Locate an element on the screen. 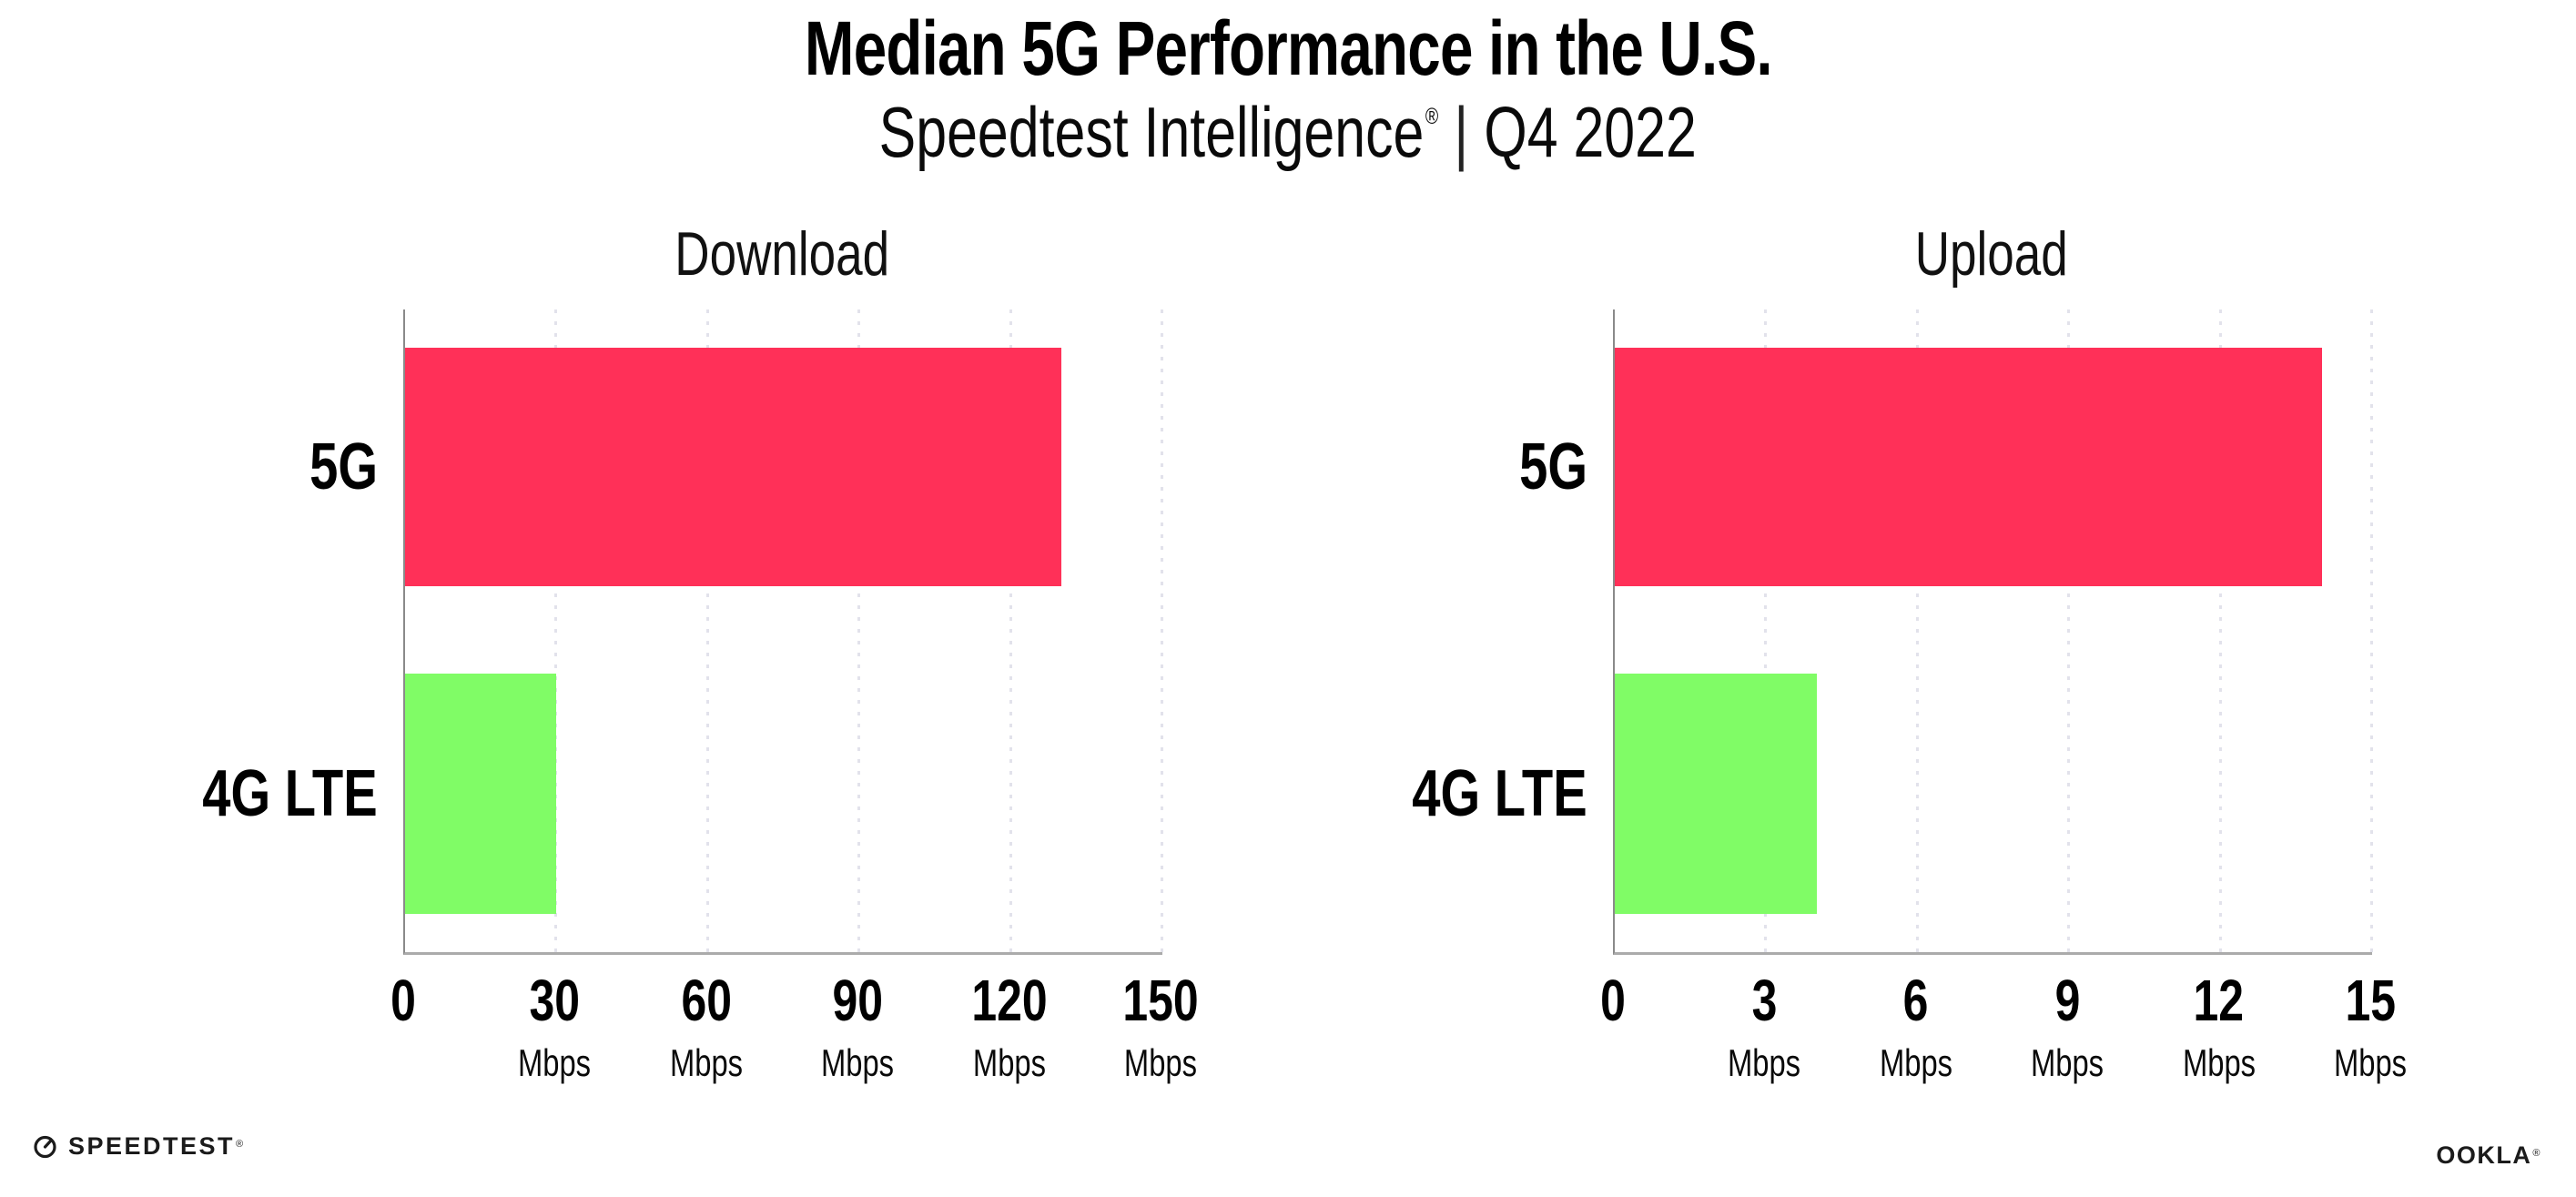 The width and height of the screenshot is (2576, 1197). speedtest-wordmark: SPEEDTEST® is located at coordinates (157, 1146).